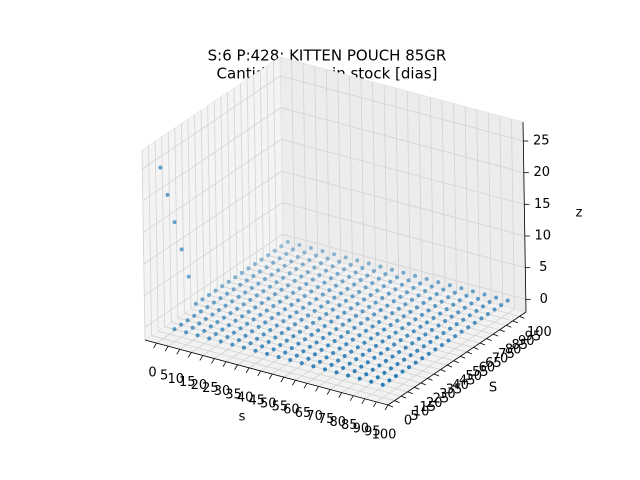  I want to click on y-tick-label: 20, so click(434, 403).